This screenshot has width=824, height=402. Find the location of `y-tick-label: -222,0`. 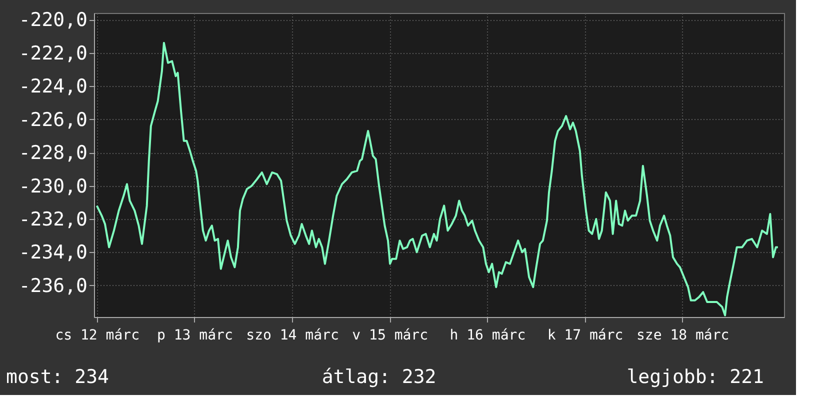

y-tick-label: -222,0 is located at coordinates (53, 53).